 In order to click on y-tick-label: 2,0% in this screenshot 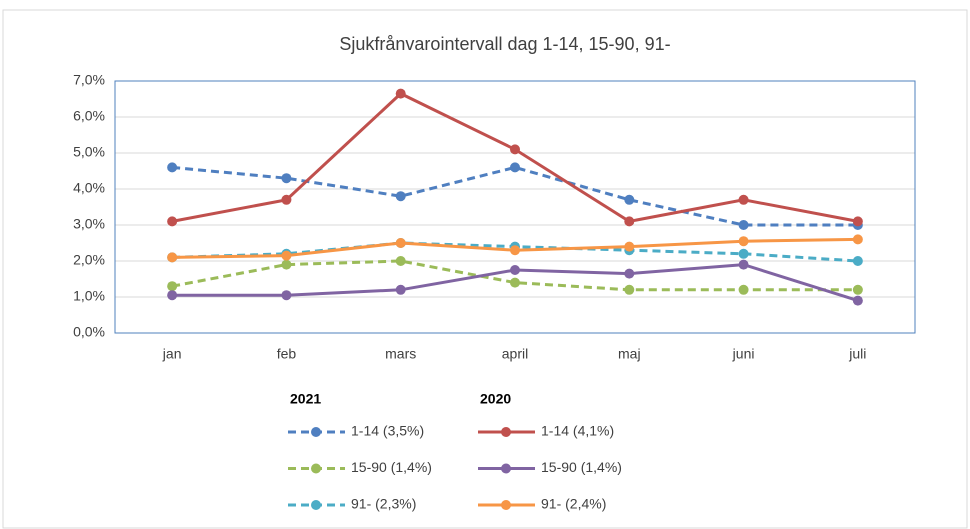, I will do `click(89, 260)`.